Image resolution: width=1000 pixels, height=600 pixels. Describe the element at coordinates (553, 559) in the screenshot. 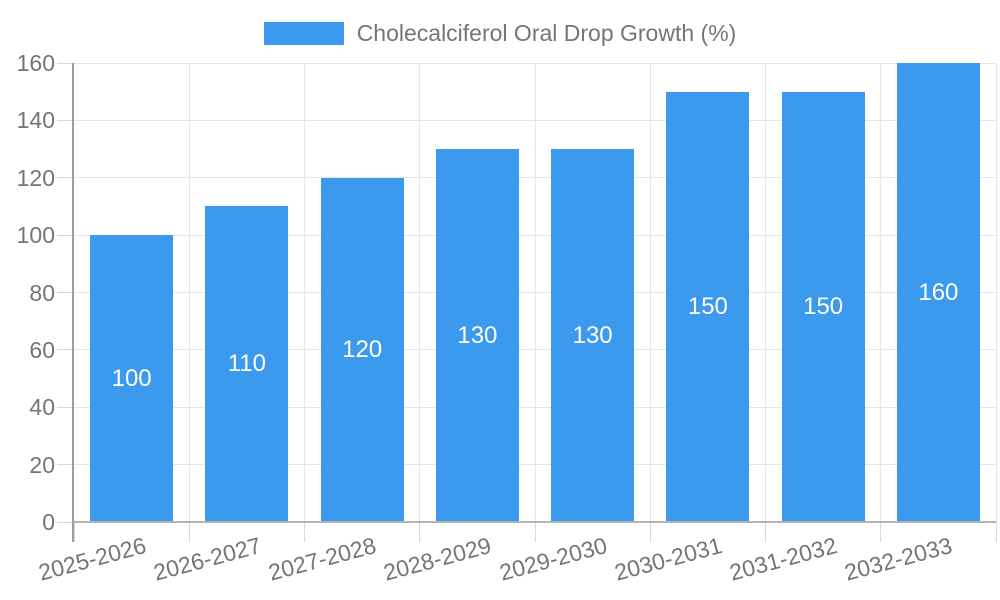

I see `x-axis-label: 2029-2030` at that location.